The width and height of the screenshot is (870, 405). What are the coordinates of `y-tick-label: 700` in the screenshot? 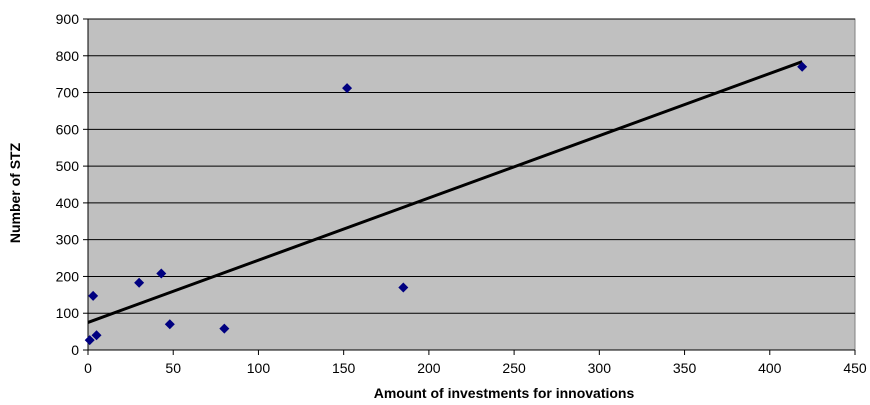 It's located at (68, 93).